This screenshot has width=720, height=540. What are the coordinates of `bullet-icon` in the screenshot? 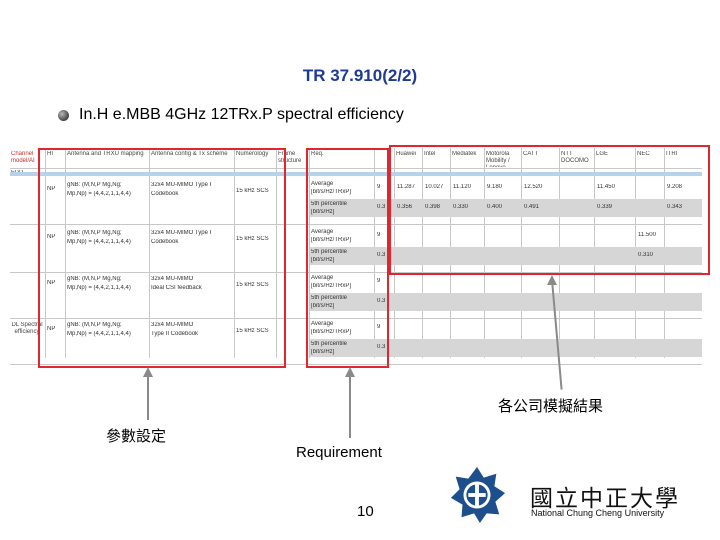 It's located at (63, 115).